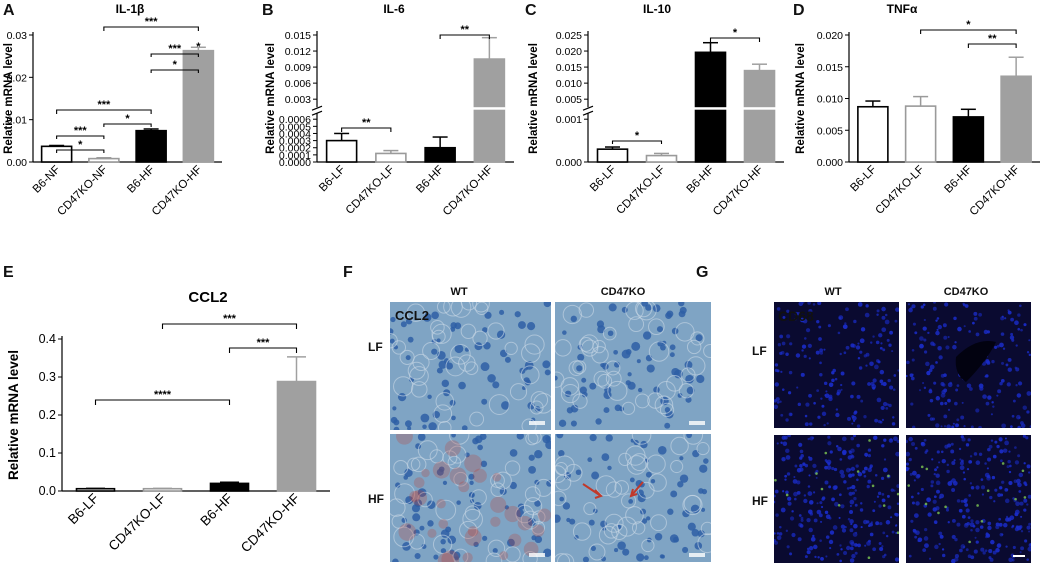 The width and height of the screenshot is (1052, 566). I want to click on y-tick-label: 0.0, so click(47, 491).